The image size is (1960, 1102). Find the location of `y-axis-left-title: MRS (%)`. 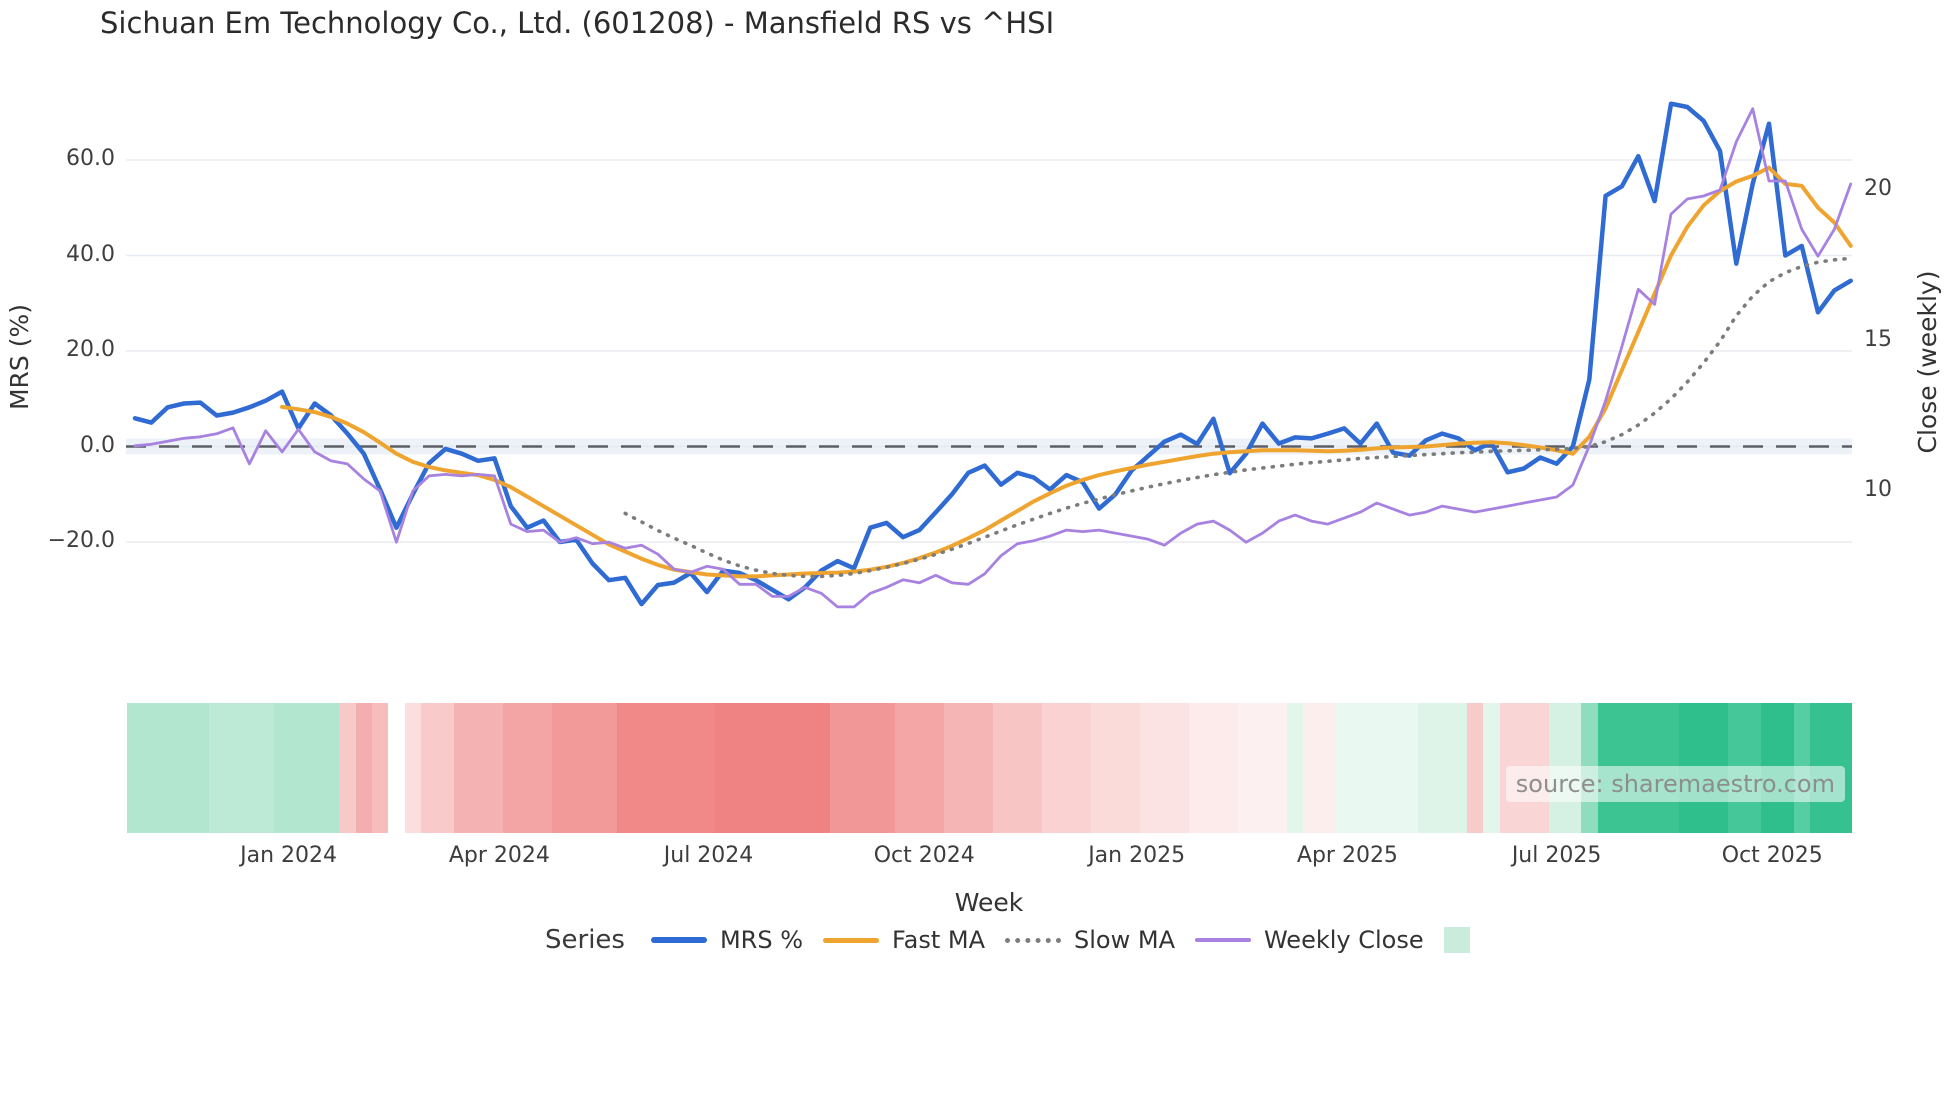

y-axis-left-title: MRS (%) is located at coordinates (19, 357).